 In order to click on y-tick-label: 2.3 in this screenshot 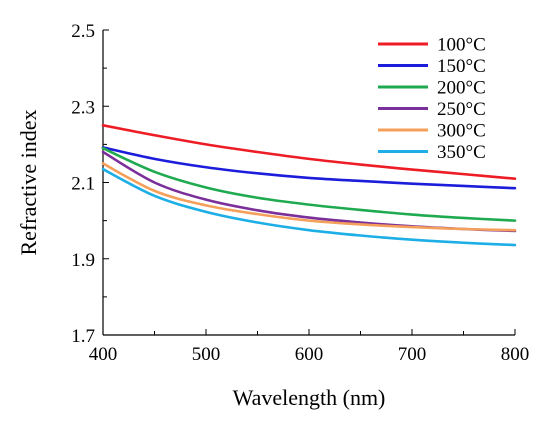, I will do `click(83, 107)`.